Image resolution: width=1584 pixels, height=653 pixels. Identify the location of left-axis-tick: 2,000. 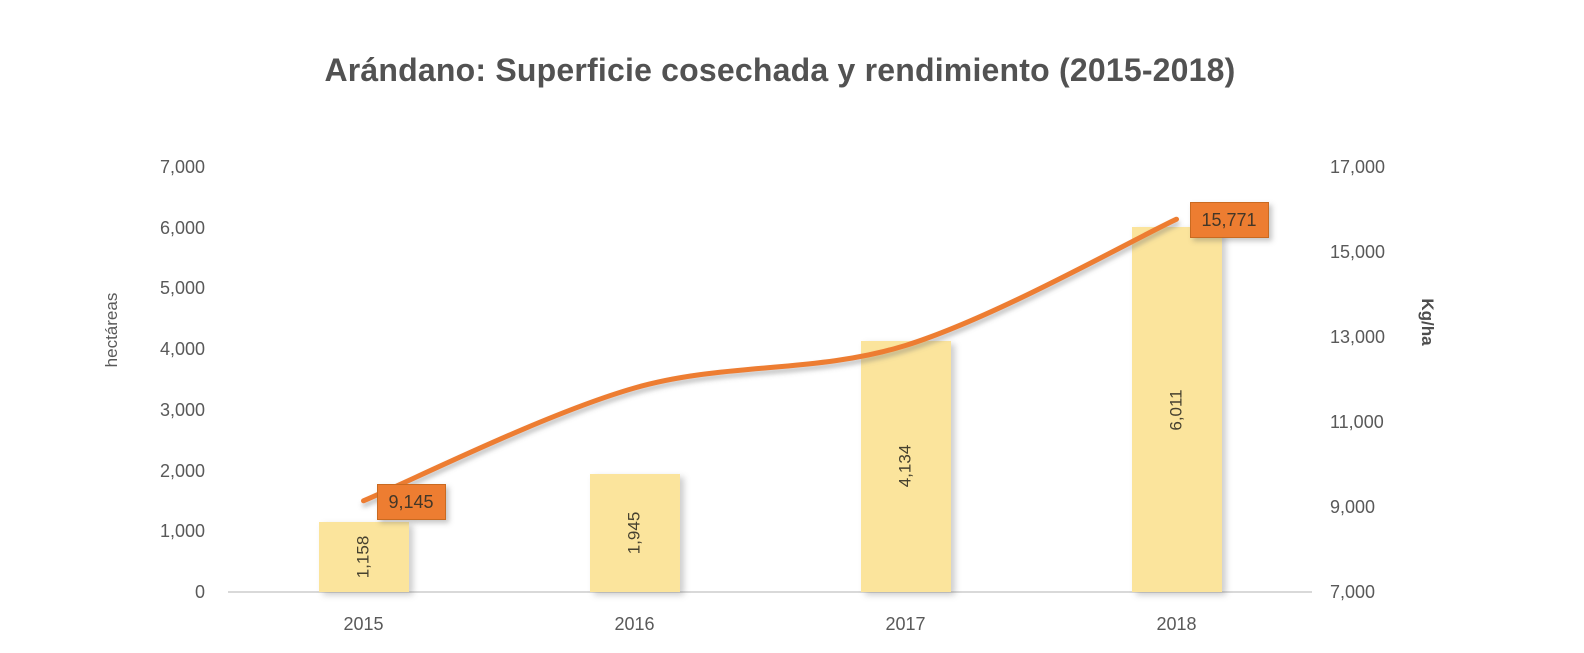
(182, 470).